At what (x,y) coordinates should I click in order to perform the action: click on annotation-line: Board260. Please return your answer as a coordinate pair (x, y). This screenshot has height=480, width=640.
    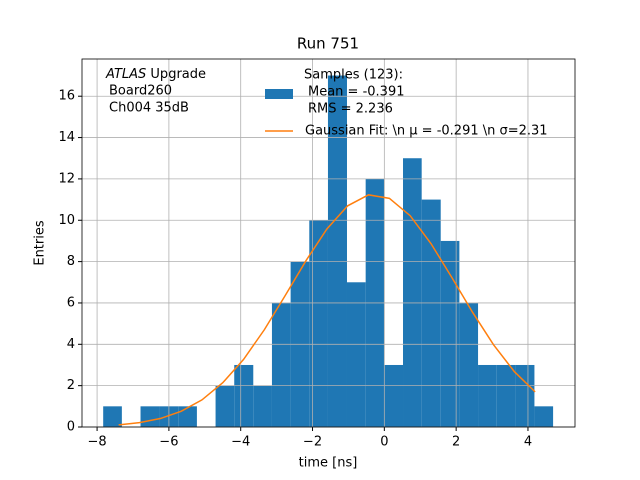
    Looking at the image, I should click on (140, 91).